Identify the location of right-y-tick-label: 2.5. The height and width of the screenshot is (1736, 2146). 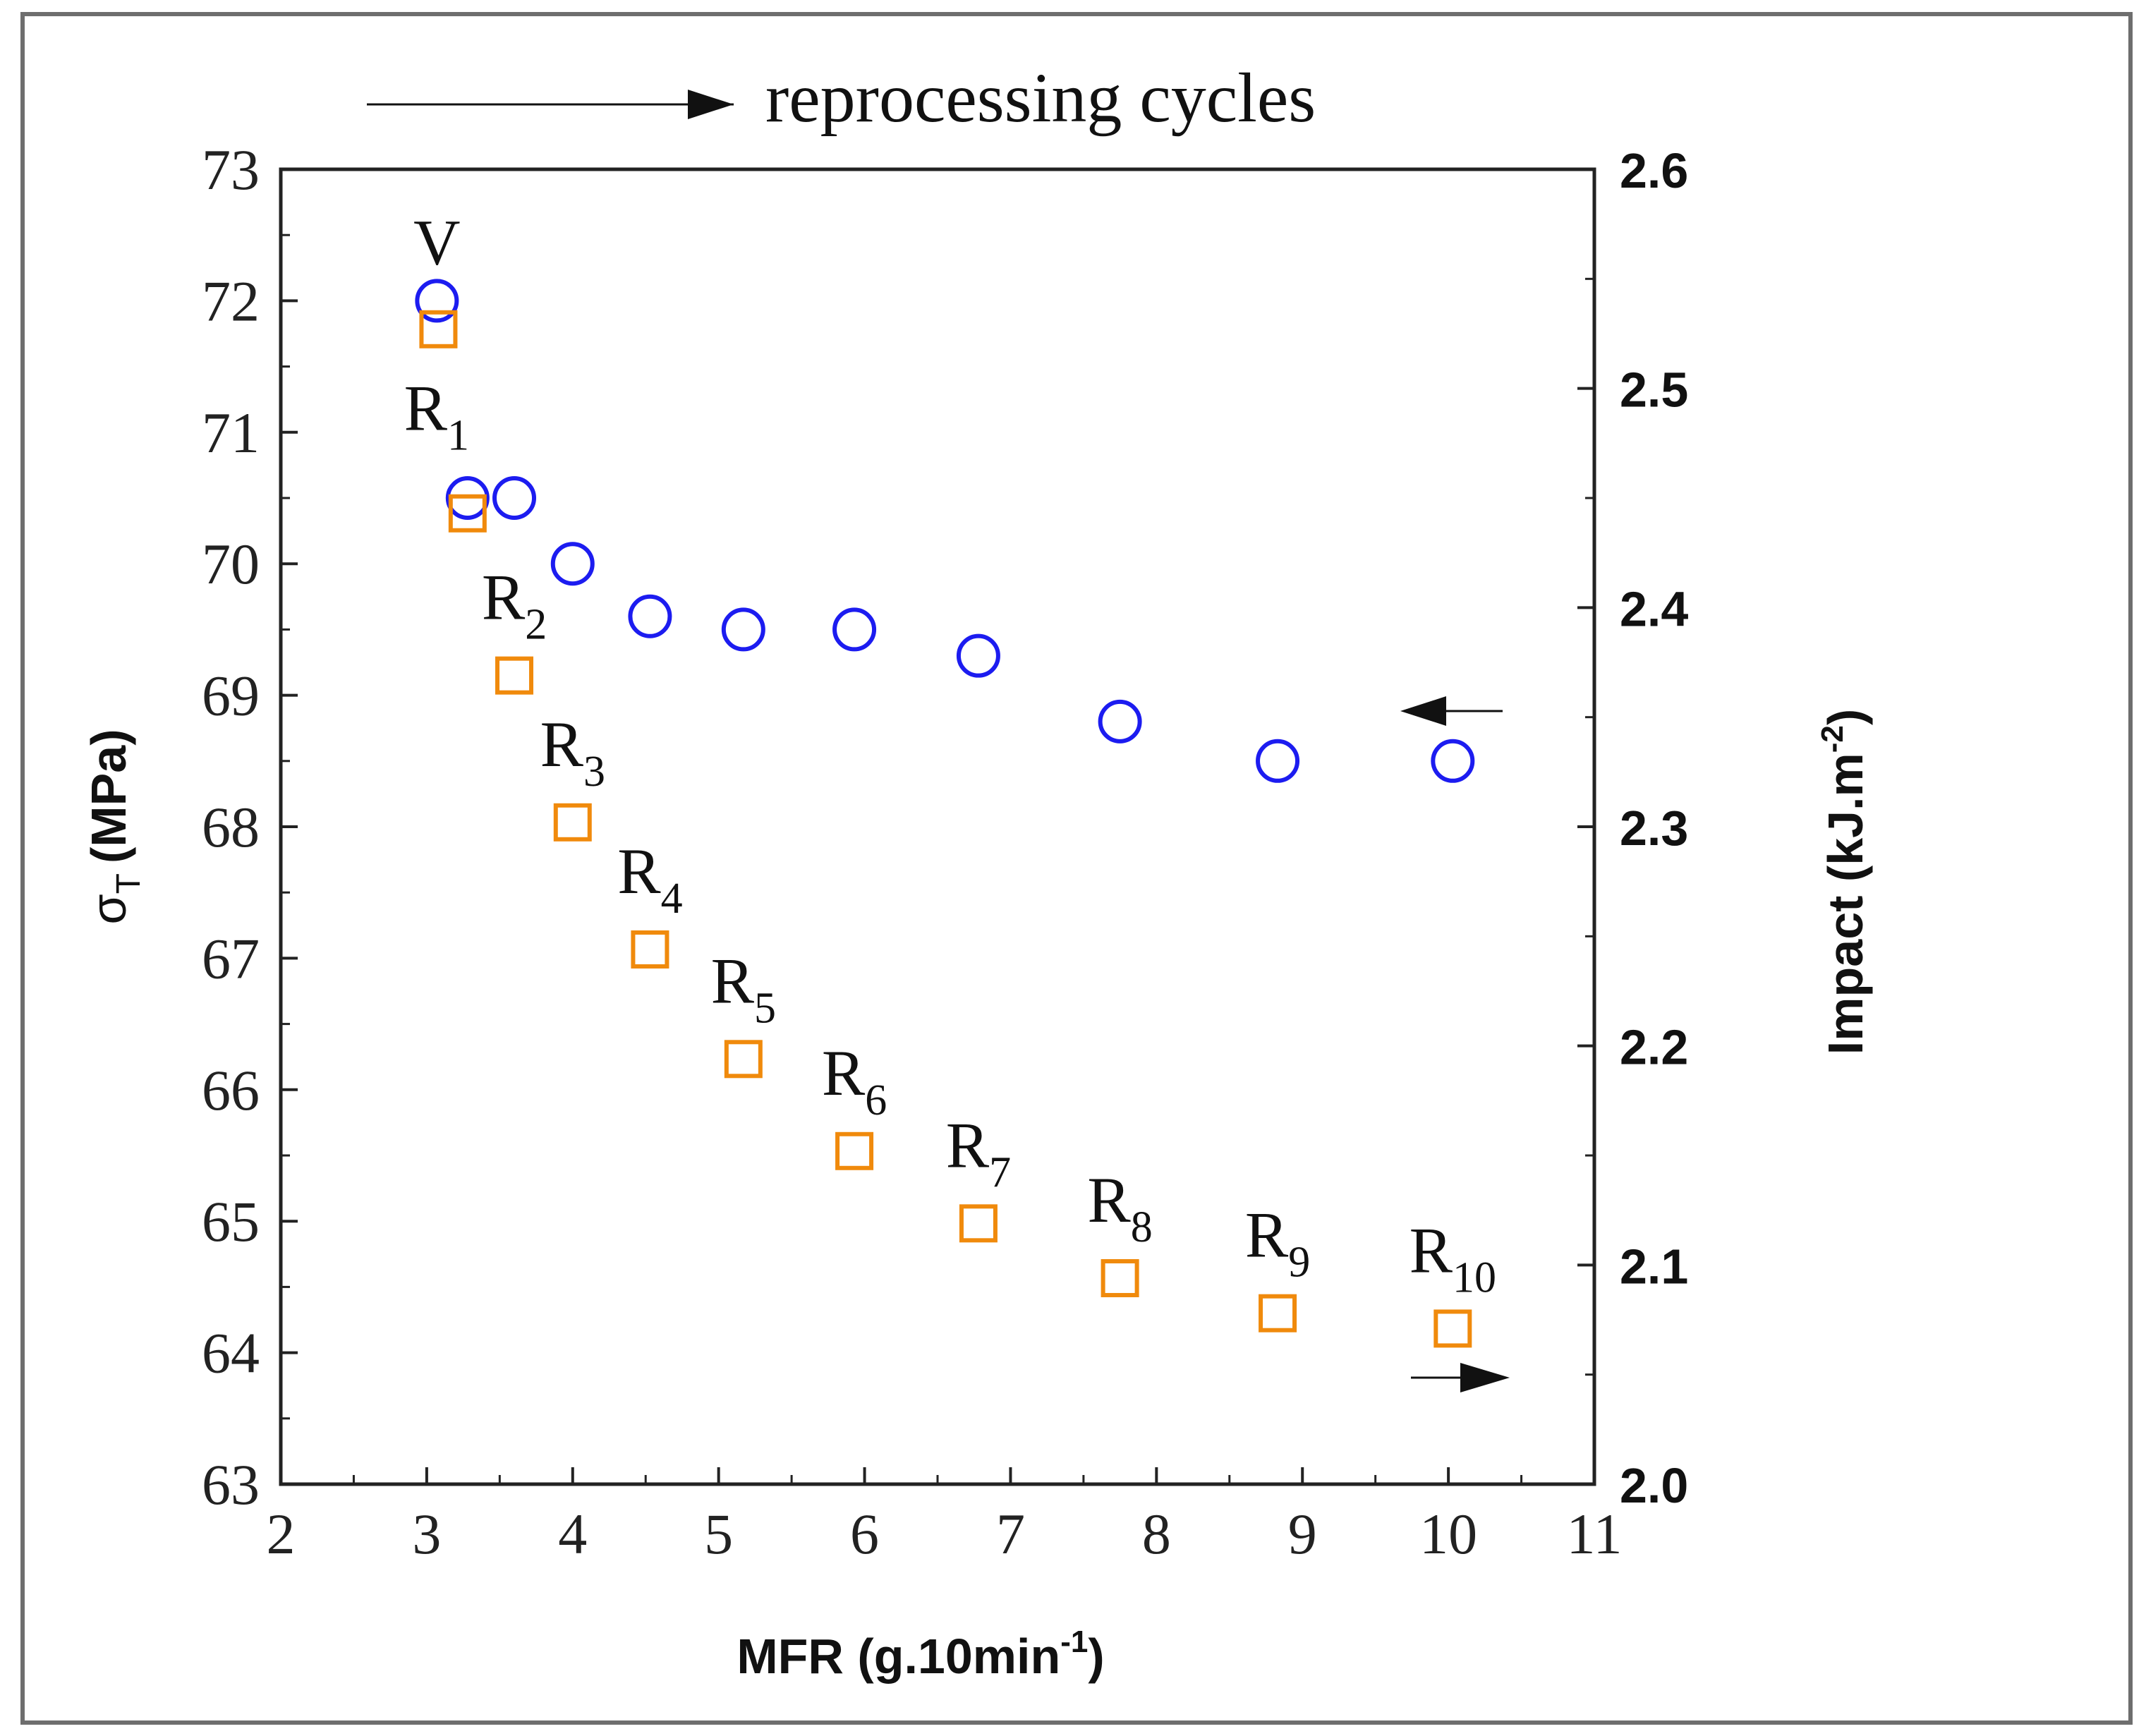
(1654, 390).